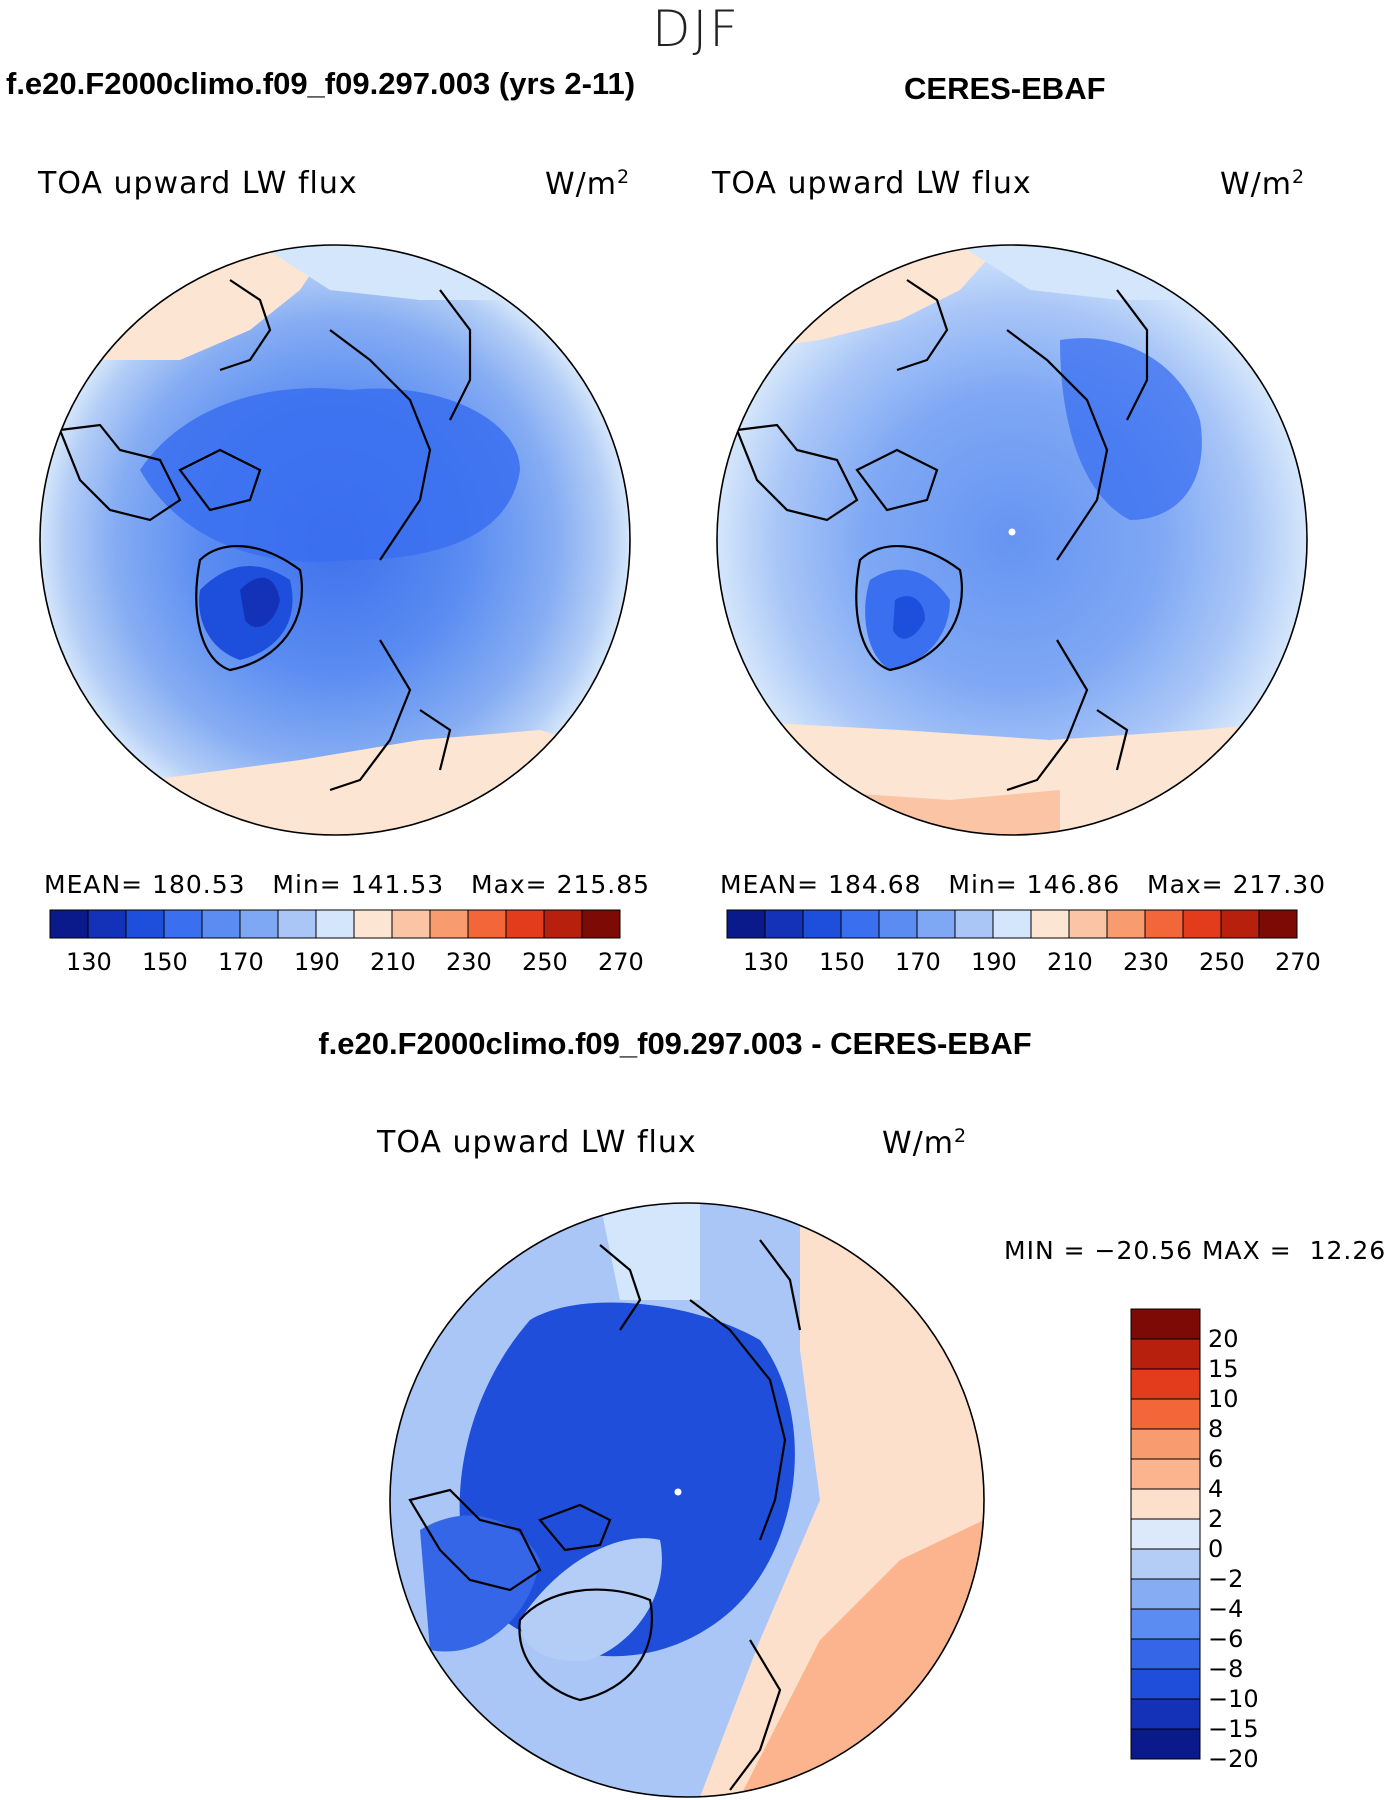 This screenshot has width=1392, height=1800. I want to click on model-cold-core, so click(330, 475).